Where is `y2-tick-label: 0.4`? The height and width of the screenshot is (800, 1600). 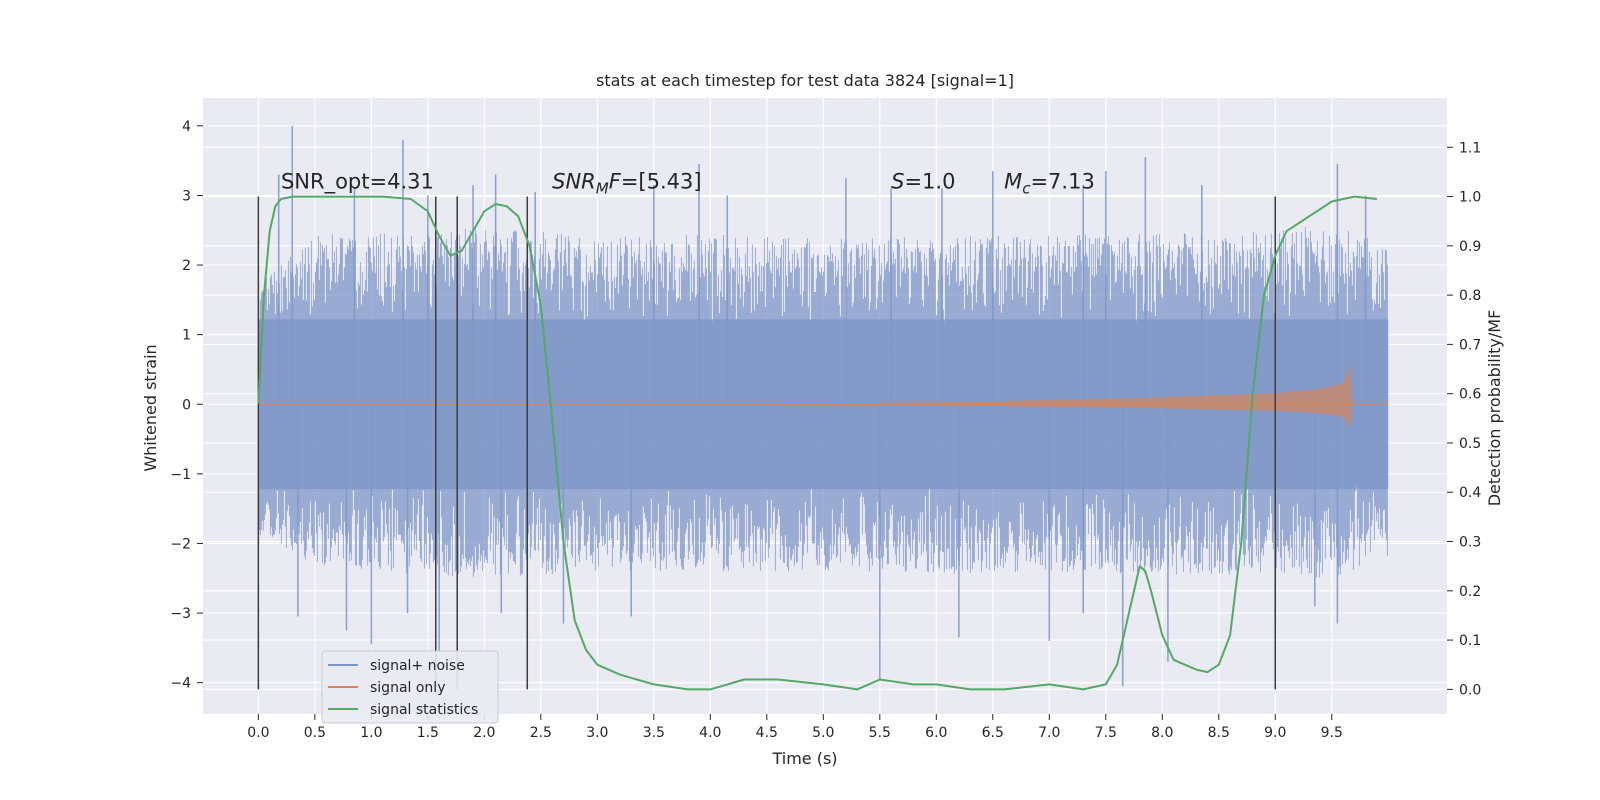 y2-tick-label: 0.4 is located at coordinates (1470, 493).